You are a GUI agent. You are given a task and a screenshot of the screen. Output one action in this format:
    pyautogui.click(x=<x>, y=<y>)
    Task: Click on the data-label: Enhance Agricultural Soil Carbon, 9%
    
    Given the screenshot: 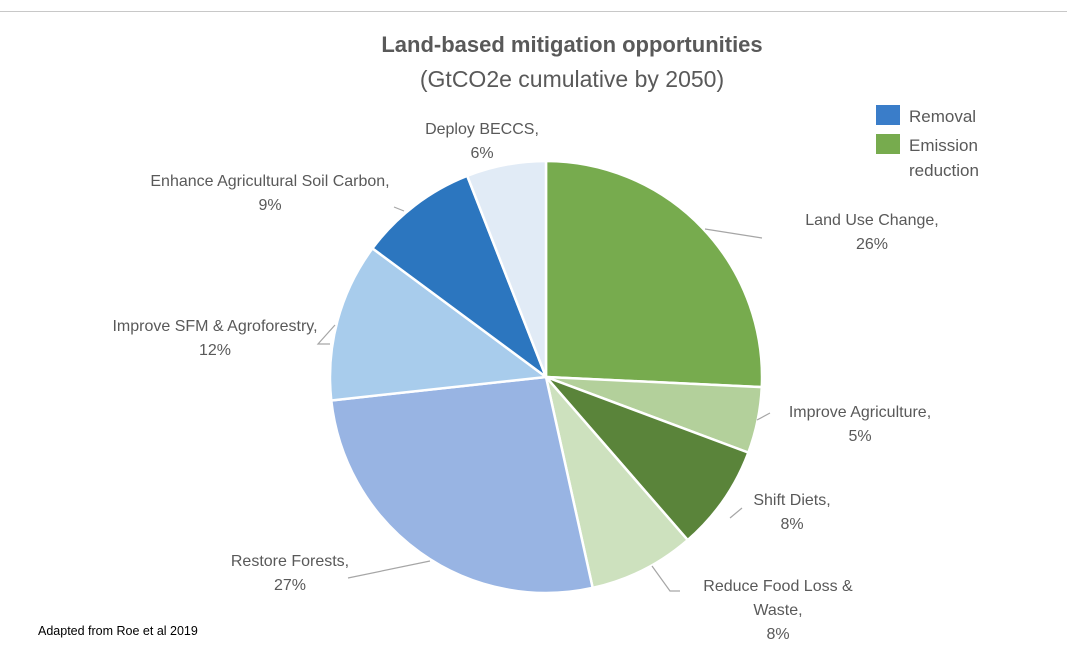 What is the action you would take?
    pyautogui.click(x=269, y=193)
    